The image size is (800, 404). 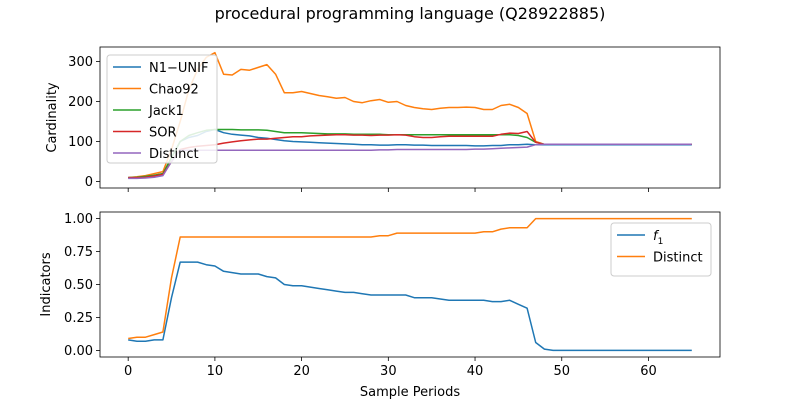 What do you see at coordinates (78, 351) in the screenshot?
I see `y-tick-label: 0.00` at bounding box center [78, 351].